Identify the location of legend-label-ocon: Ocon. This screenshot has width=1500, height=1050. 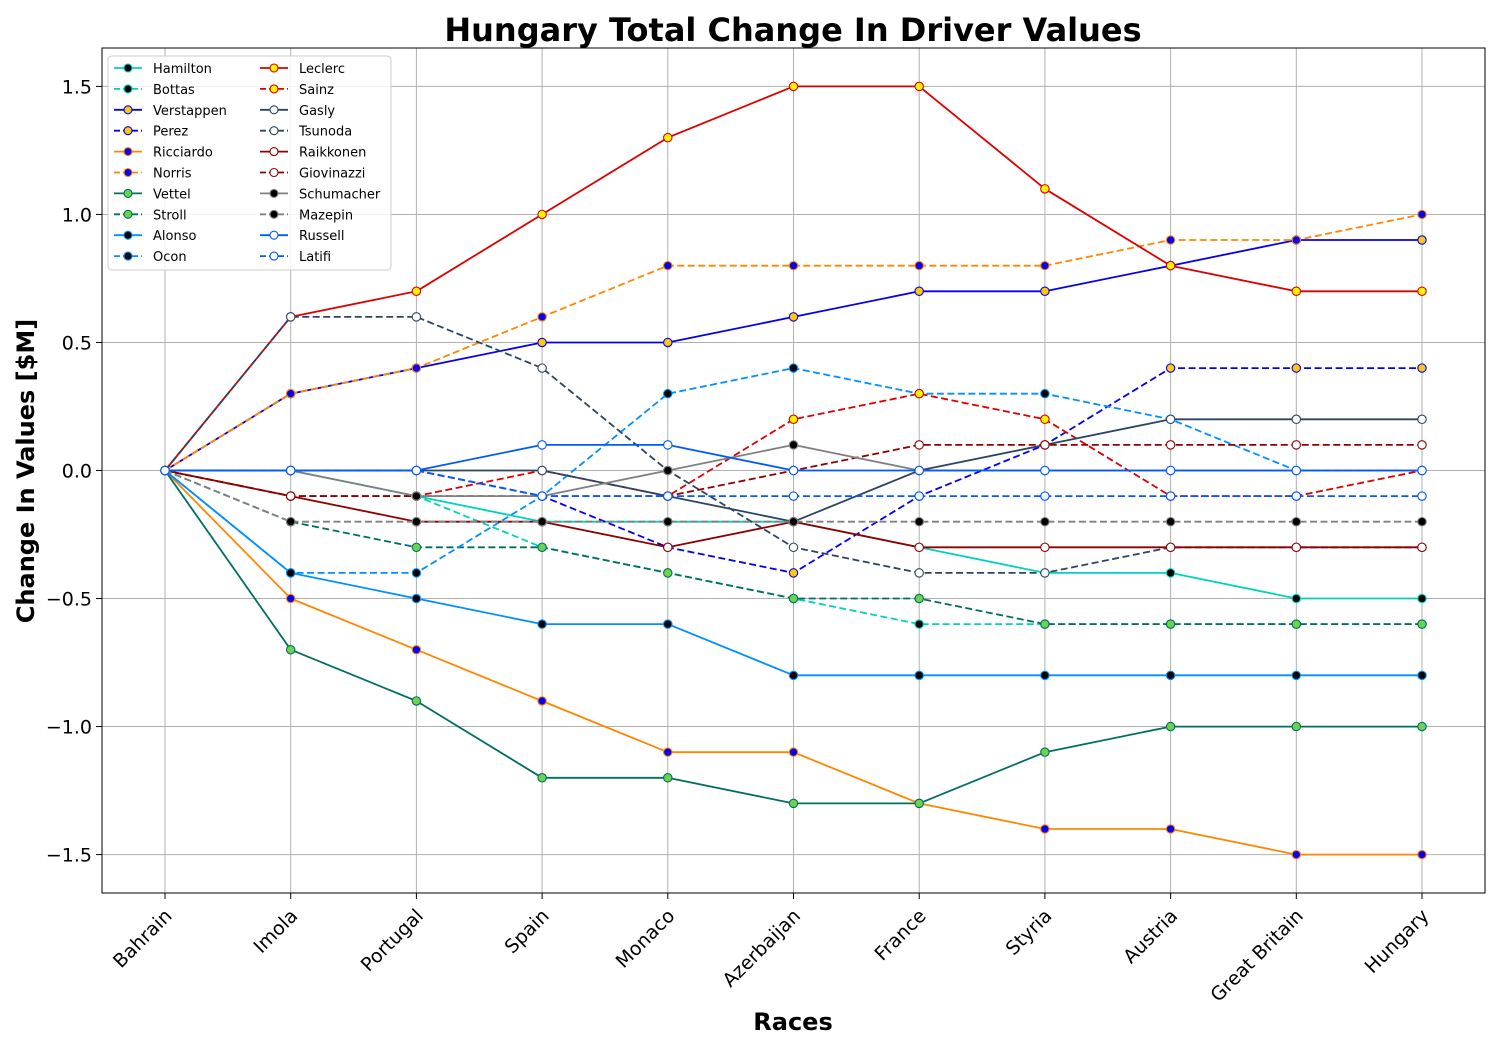
(170, 257).